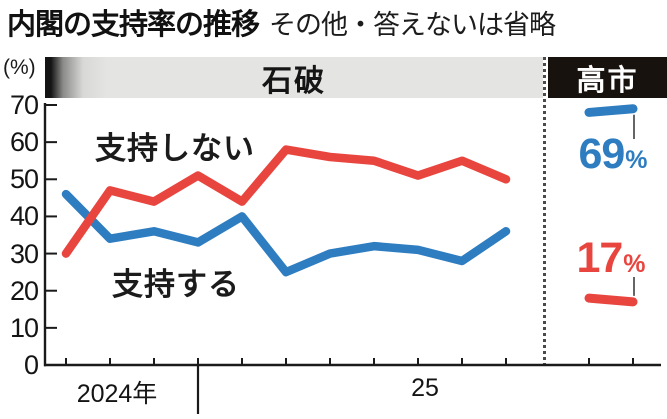 The height and width of the screenshot is (419, 667). I want to click on series-label-disapprove: 支持しない, so click(175, 148).